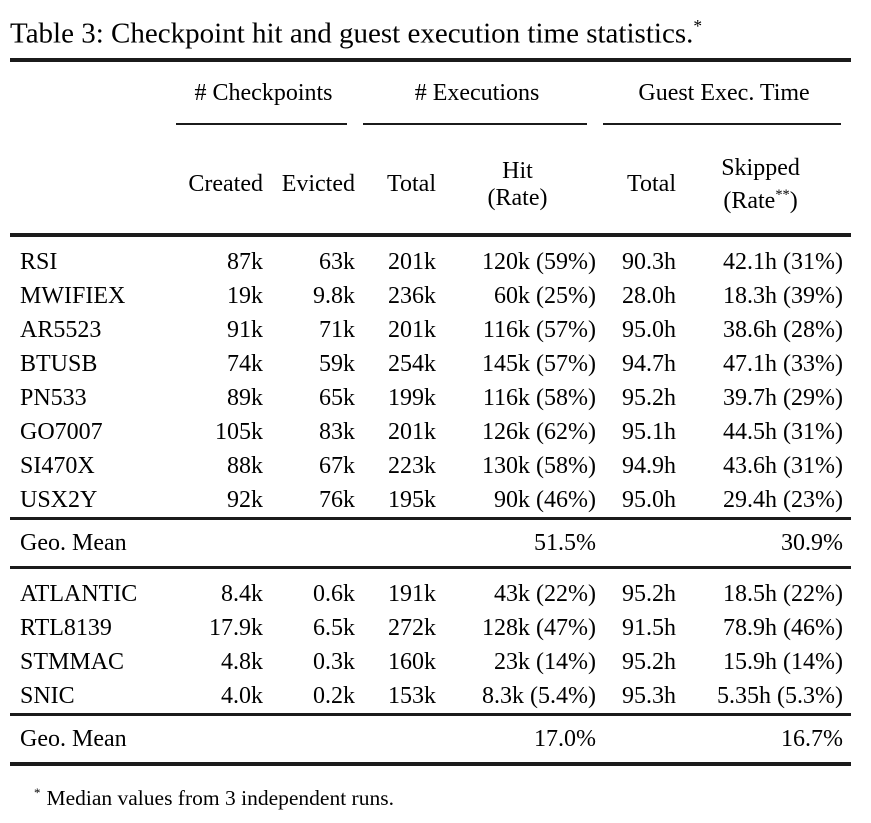  I want to click on cell-hit-rate: 120k (59%), so click(539, 261).